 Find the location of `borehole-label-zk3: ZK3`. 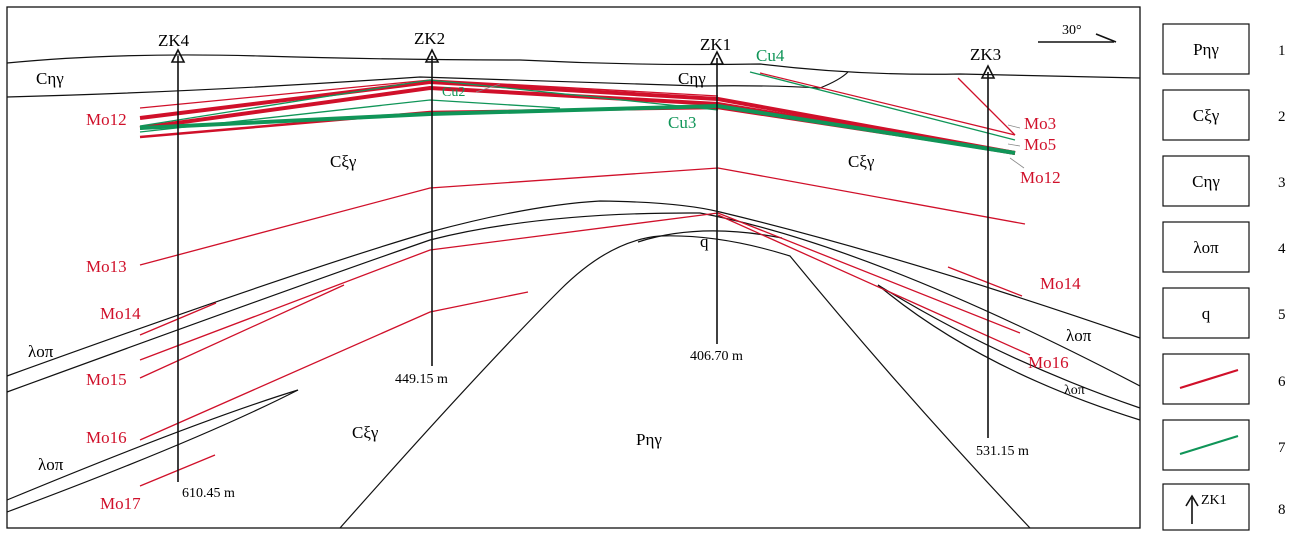

borehole-label-zk3: ZK3 is located at coordinates (985, 54).